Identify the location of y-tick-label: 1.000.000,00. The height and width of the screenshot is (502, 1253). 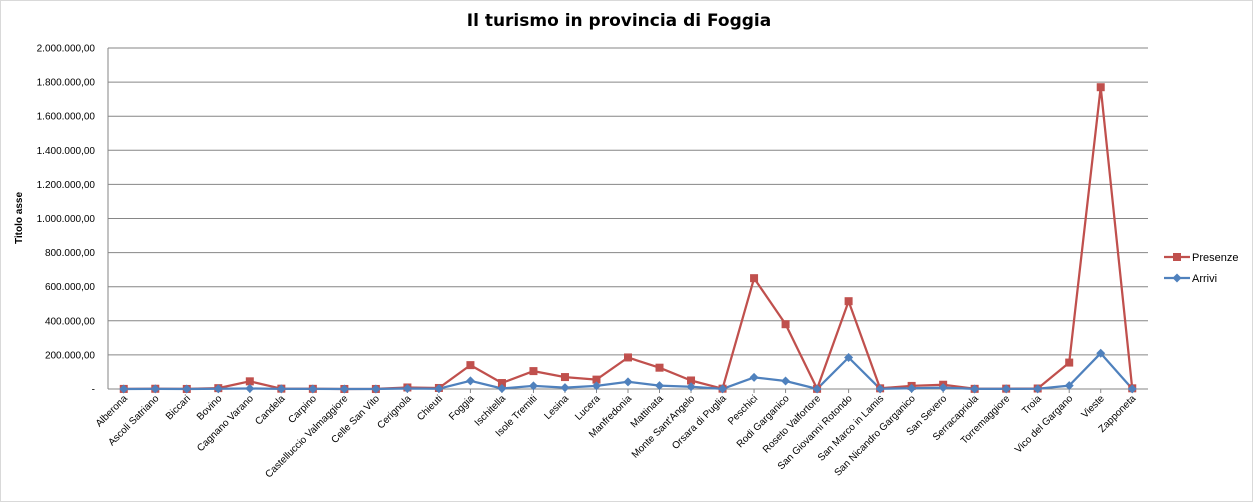
(66, 219).